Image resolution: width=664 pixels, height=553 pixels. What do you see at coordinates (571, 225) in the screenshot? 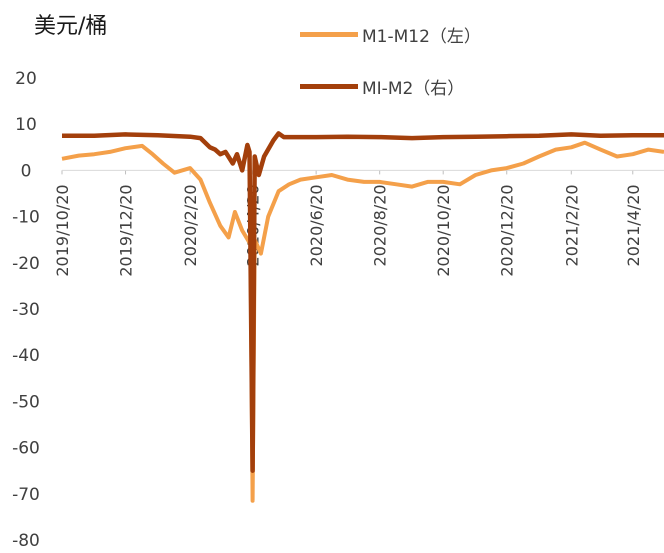
I see `x-tick-label: 2021/2/20` at bounding box center [571, 225].